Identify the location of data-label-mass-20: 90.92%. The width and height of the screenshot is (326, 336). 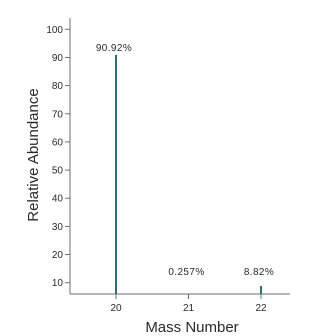
(114, 48).